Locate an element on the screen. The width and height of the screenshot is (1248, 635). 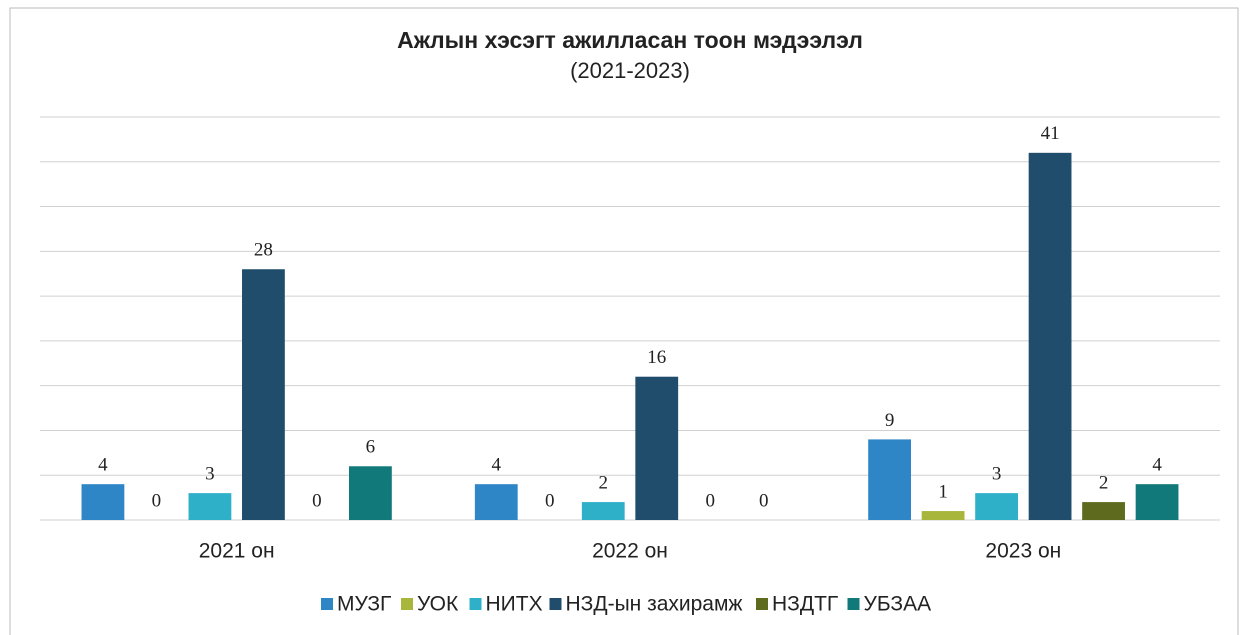
legend-label: НЗДТГ is located at coordinates (805, 604).